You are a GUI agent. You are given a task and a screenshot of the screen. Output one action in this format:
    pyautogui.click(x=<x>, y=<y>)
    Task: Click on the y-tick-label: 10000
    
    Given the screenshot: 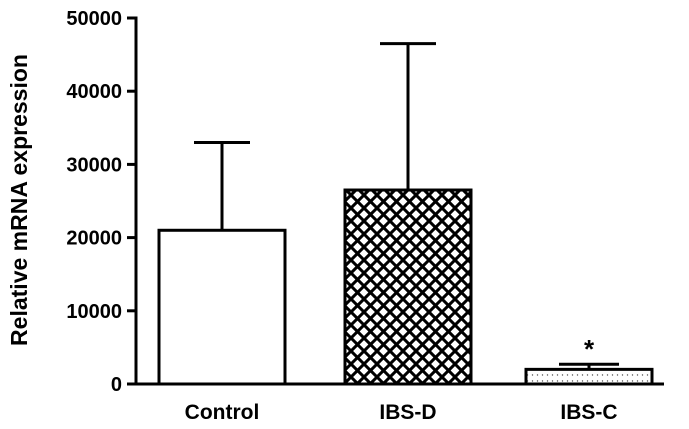 What is the action you would take?
    pyautogui.click(x=94, y=312)
    